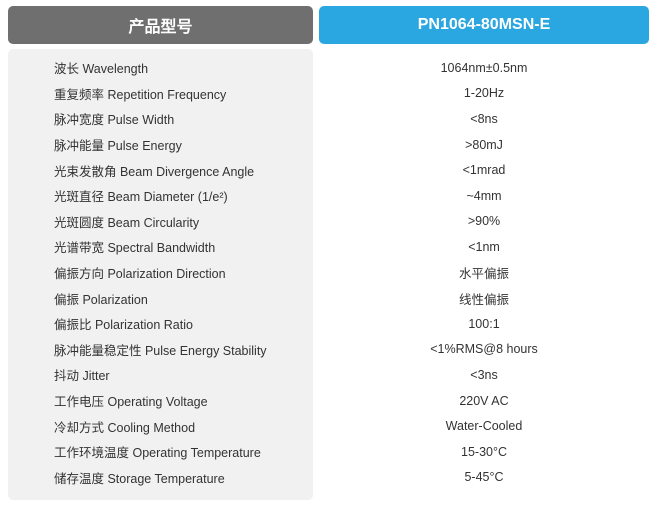 Image resolution: width=660 pixels, height=517 pixels. What do you see at coordinates (127, 222) in the screenshot?
I see `spec-label: 光斑圆度 Beam Circularity` at bounding box center [127, 222].